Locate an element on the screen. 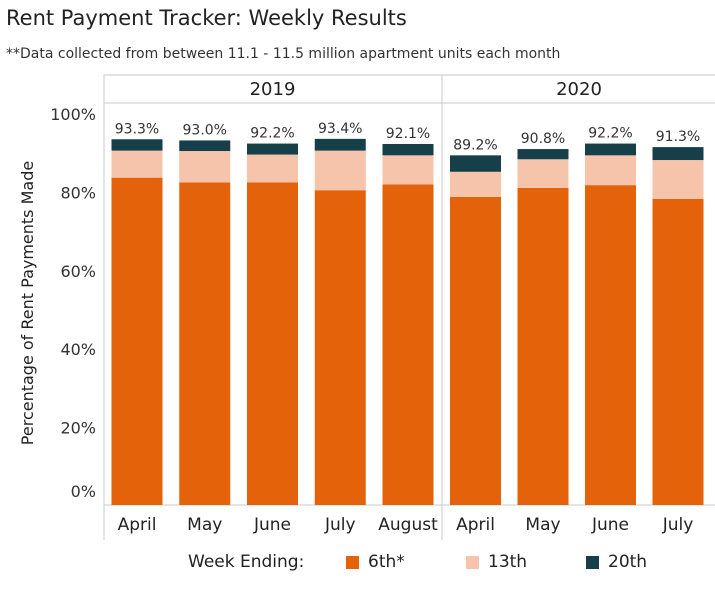 The width and height of the screenshot is (715, 590). bar-2020-april-13th is located at coordinates (475, 184).